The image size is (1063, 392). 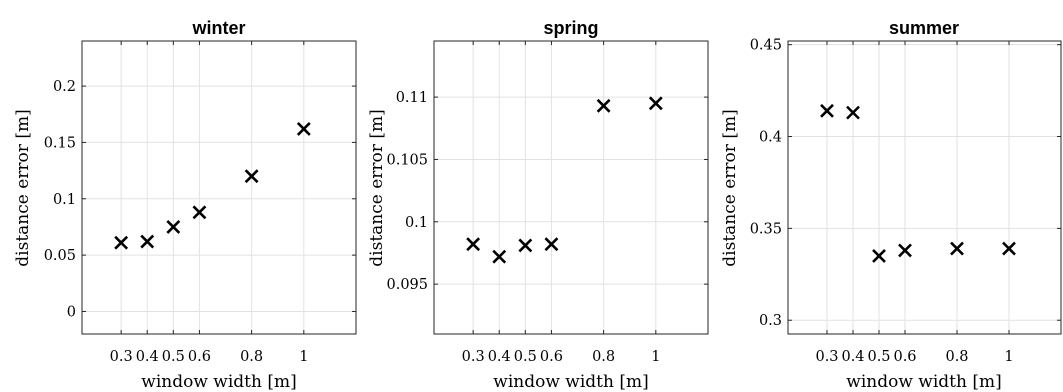 I want to click on y-tick-label: 0.4, so click(x=770, y=138).